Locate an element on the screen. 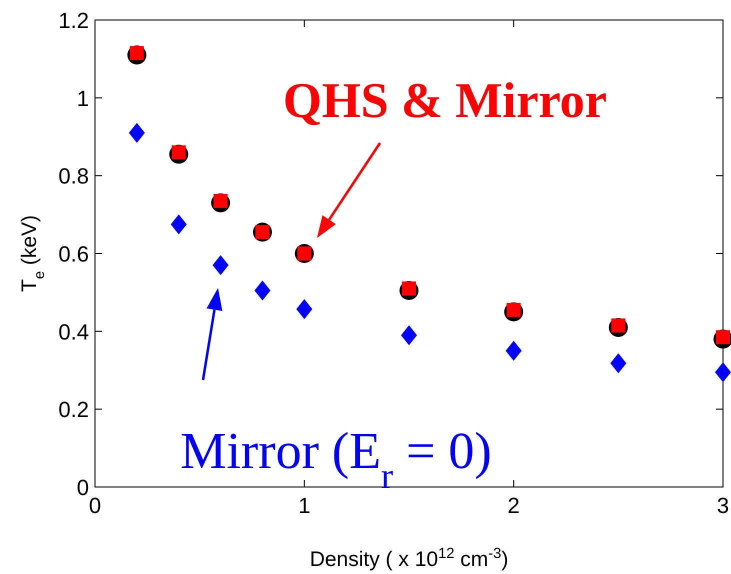 This screenshot has height=574, width=731. y-tick-label: 1 is located at coordinates (82, 98).